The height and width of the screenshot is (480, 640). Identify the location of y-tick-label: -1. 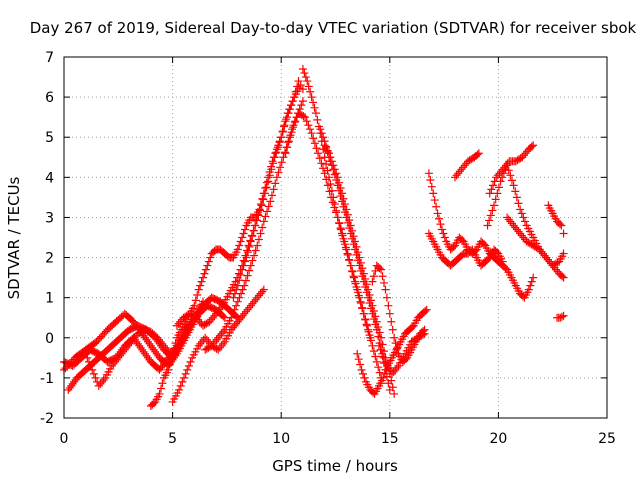
(47, 379).